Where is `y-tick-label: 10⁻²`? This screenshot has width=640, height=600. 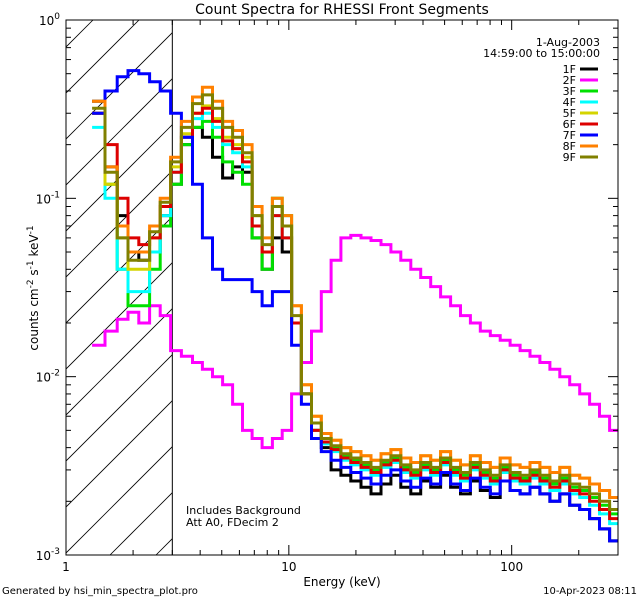
y-tick-label: 10⁻² is located at coordinates (48, 377).